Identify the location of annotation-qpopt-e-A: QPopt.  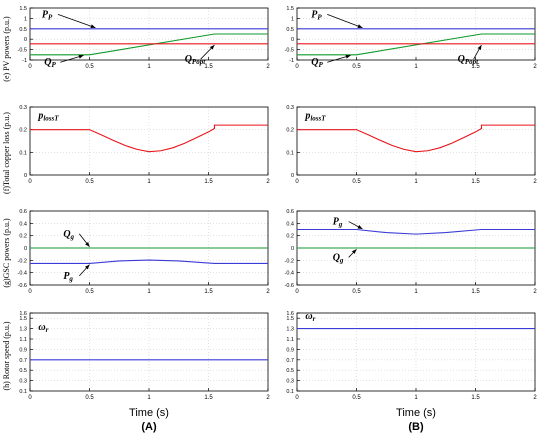
(196, 60).